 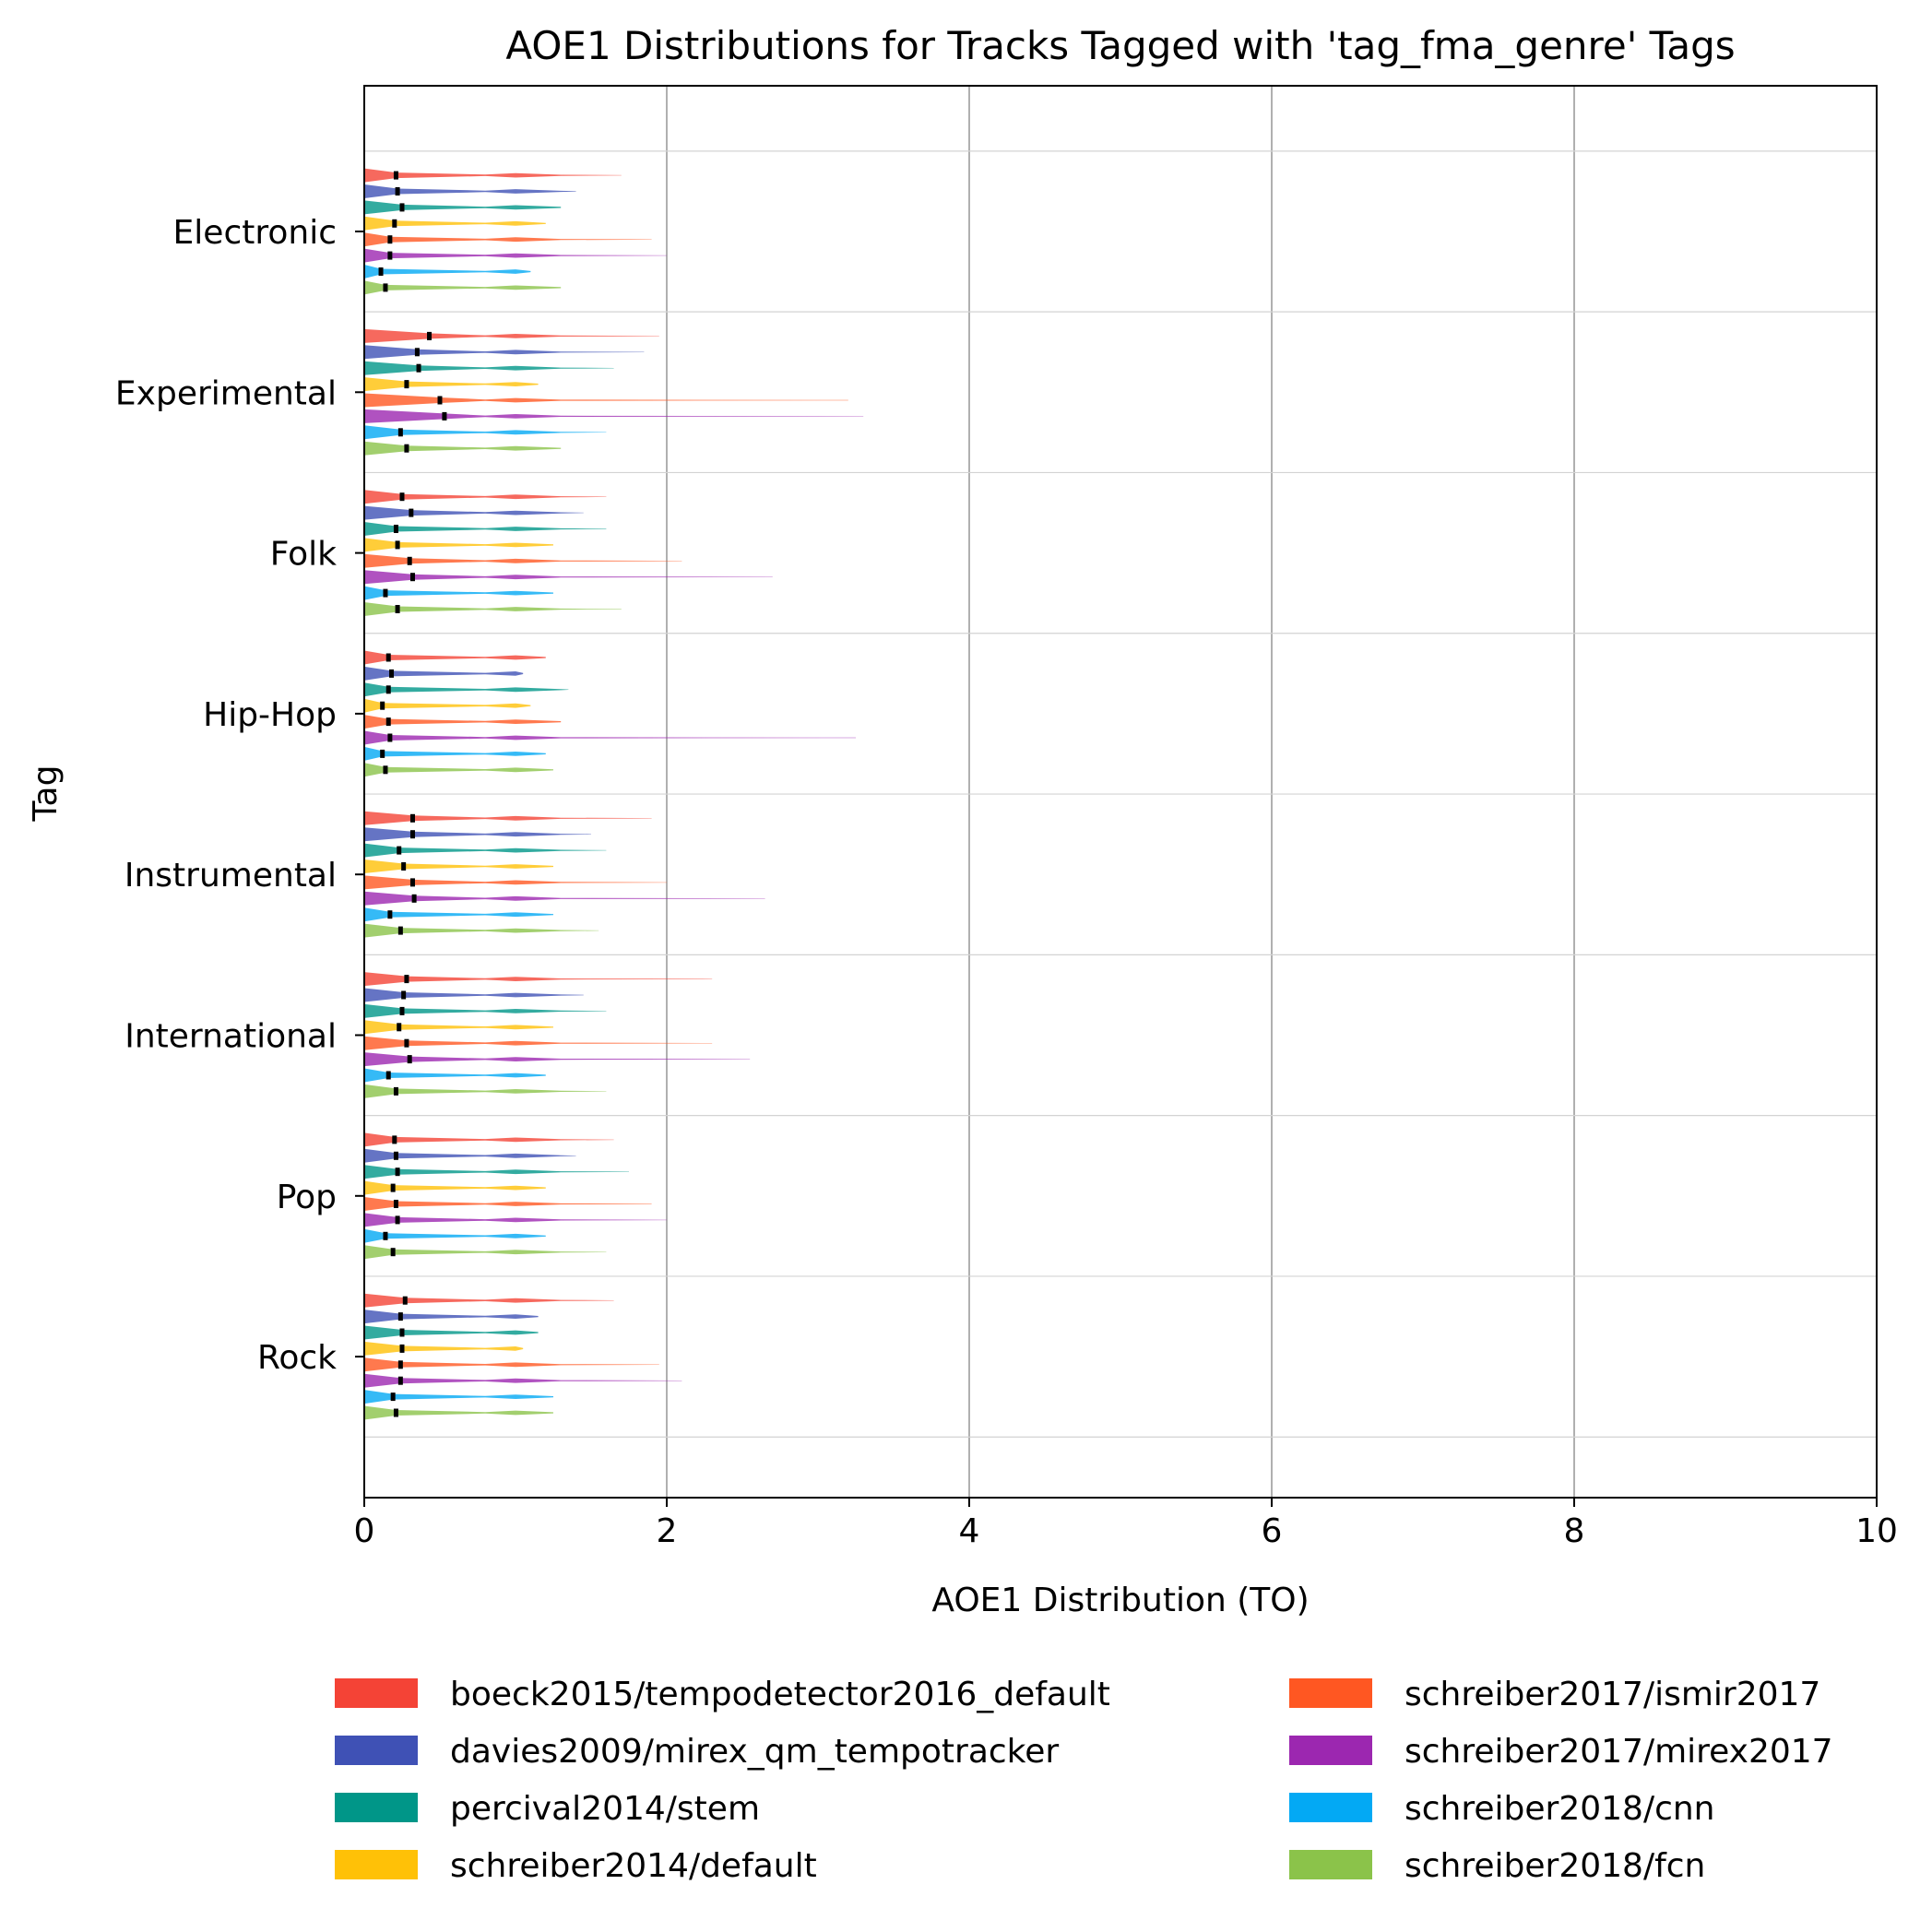 I want to click on x-axis-label: AOE1 Distribution (TO), so click(x=1120, y=1600).